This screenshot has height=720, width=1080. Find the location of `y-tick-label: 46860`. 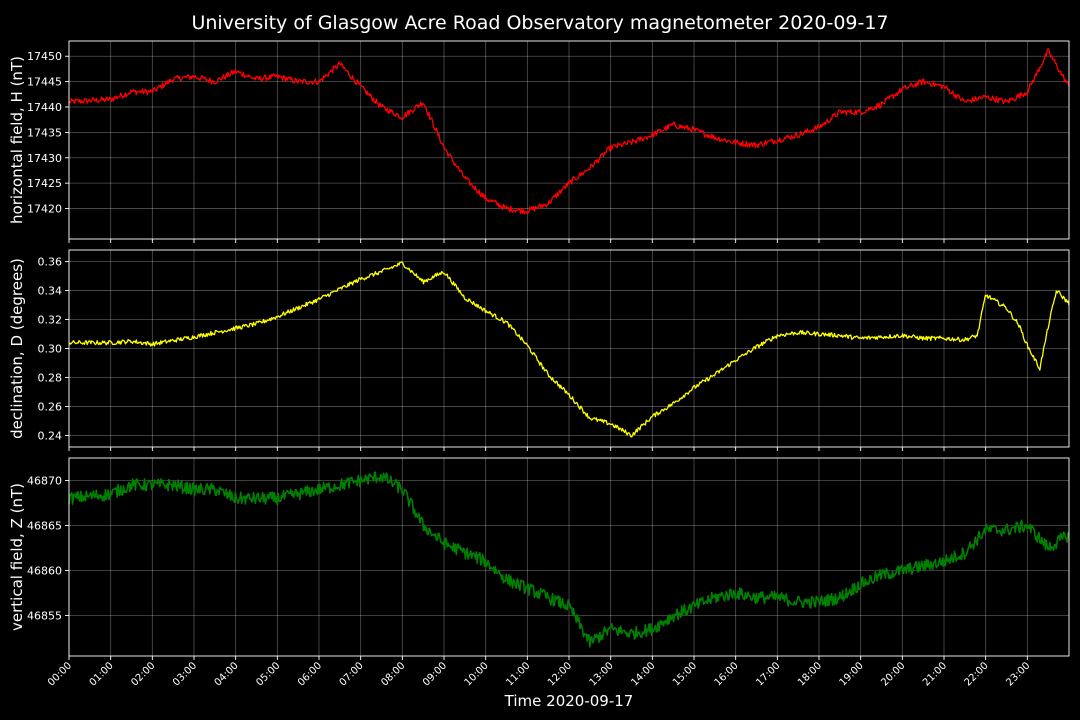

y-tick-label: 46860 is located at coordinates (44, 571).